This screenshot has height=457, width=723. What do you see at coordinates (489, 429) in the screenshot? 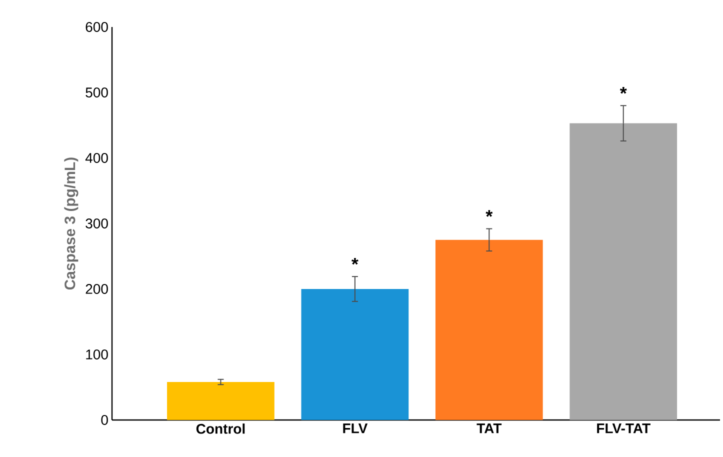
I see `x-tick-label: TAT` at bounding box center [489, 429].